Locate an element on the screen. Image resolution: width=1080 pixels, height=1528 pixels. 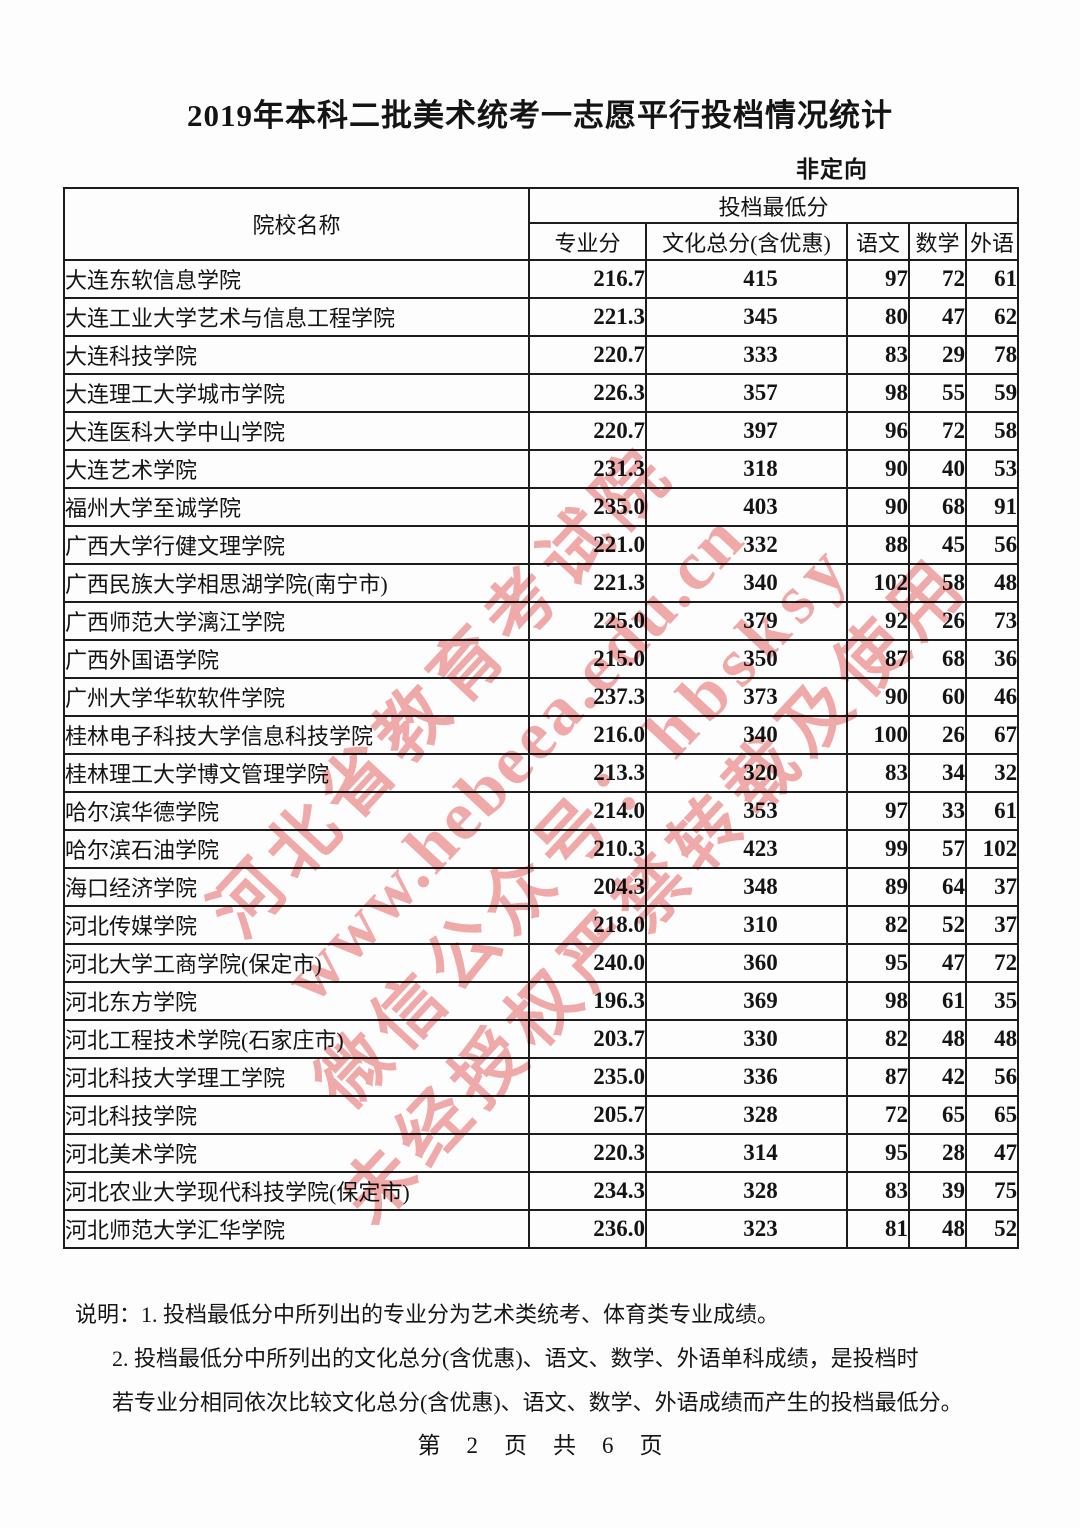
foreign-score-cell: 67 is located at coordinates (992, 735).